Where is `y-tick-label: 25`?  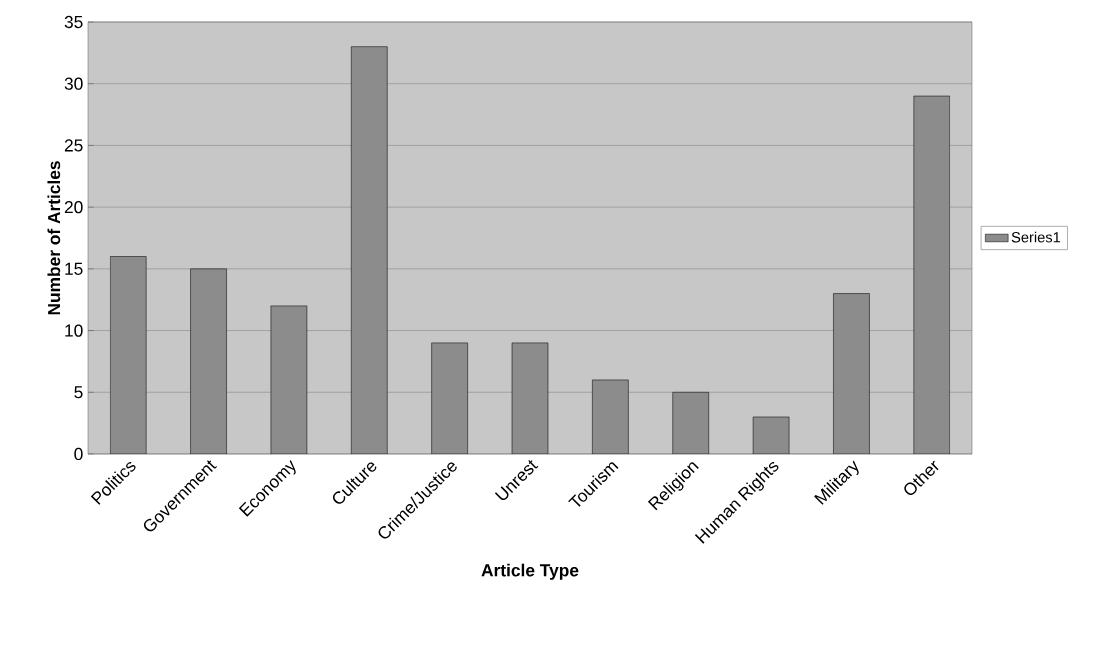
y-tick-label: 25 is located at coordinates (73, 145).